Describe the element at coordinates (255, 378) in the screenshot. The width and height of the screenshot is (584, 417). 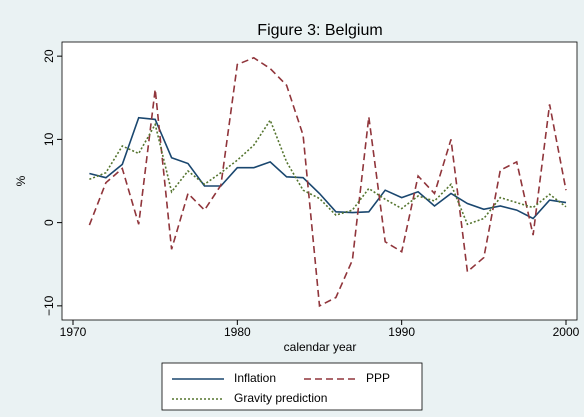
I see `legend-label: Inflation` at that location.